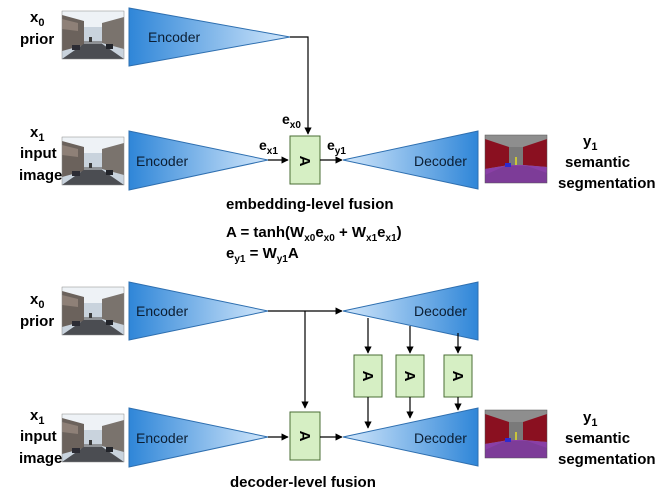 The width and height of the screenshot is (661, 492). What do you see at coordinates (40, 458) in the screenshot?
I see `bottom-x1-word2: image` at bounding box center [40, 458].